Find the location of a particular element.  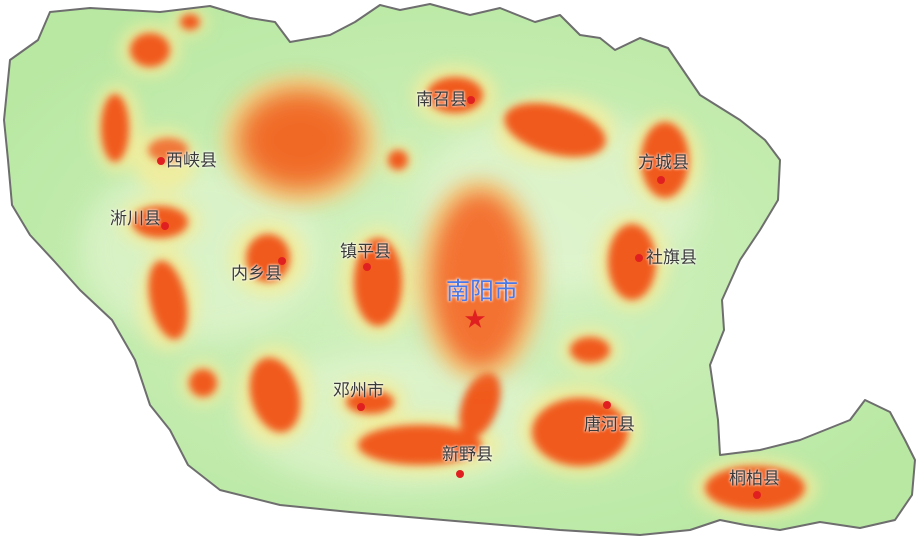

county-marker-sheqi is located at coordinates (639, 258).